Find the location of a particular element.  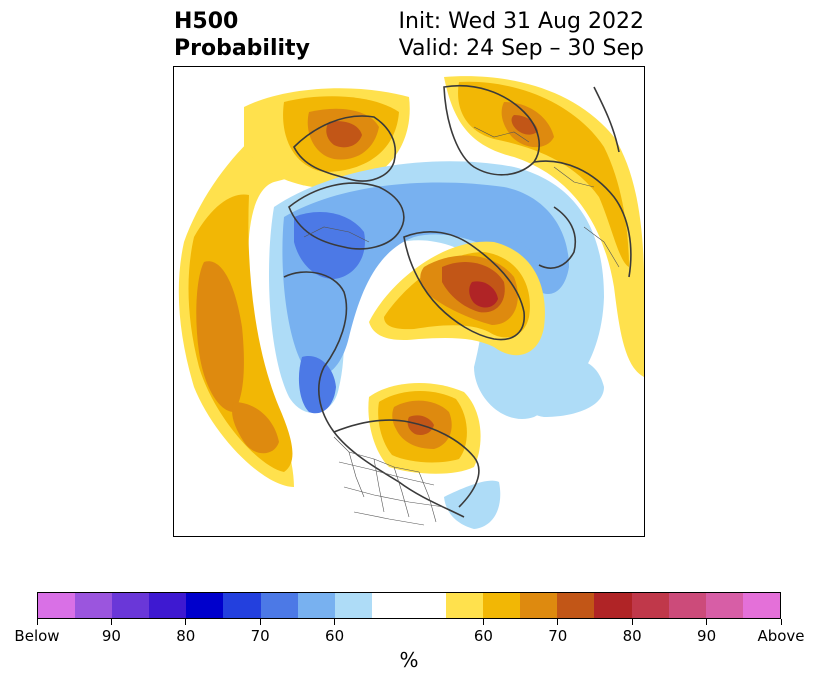

colorbar-tick-label: Below is located at coordinates (37, 636).